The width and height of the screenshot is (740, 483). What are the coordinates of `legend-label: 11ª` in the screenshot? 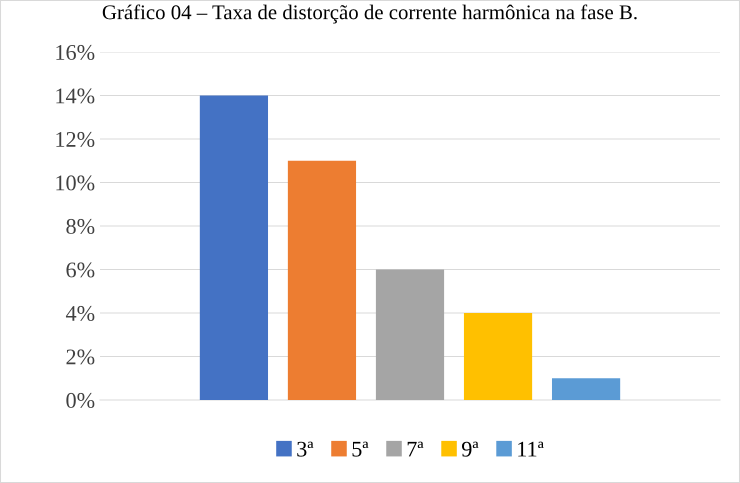 It's located at (531, 449).